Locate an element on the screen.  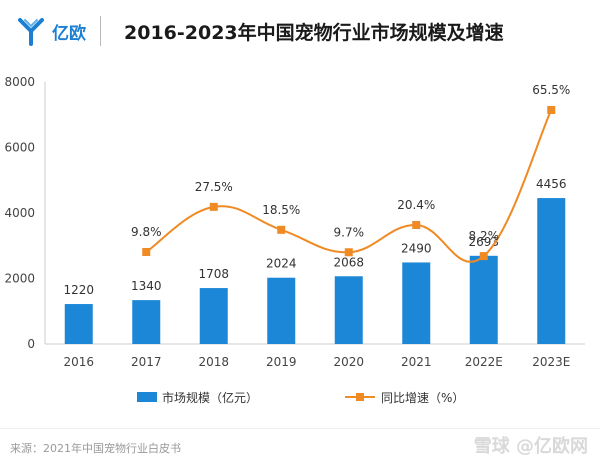
x-tick-label: 2017 is located at coordinates (146, 362).